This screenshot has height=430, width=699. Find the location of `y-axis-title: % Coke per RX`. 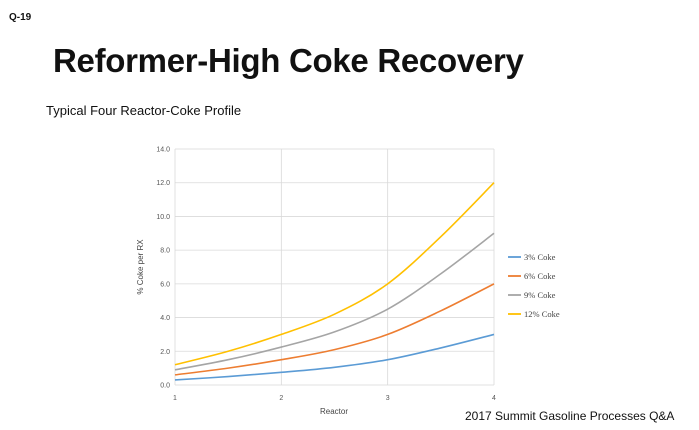

y-axis-title: % Coke per RX is located at coordinates (140, 267).